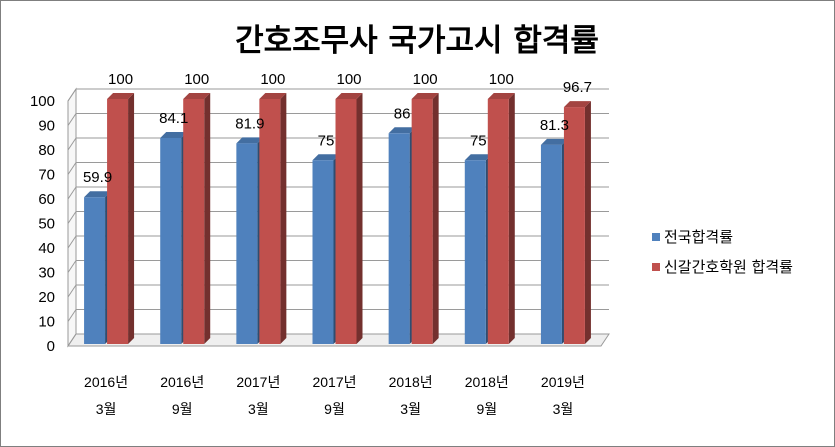 This screenshot has height=447, width=835. What do you see at coordinates (97, 177) in the screenshot?
I see `data-label: 59.9` at bounding box center [97, 177].